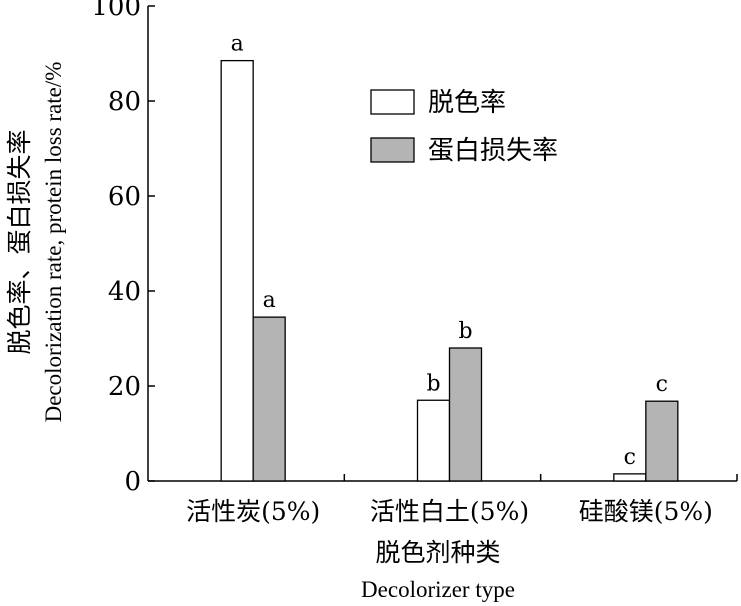 This screenshot has height=606, width=741. I want to click on x-category-labels: 活性炭(5%) 活性白土(5%) 硅酸镁(5%), so click(449, 511).